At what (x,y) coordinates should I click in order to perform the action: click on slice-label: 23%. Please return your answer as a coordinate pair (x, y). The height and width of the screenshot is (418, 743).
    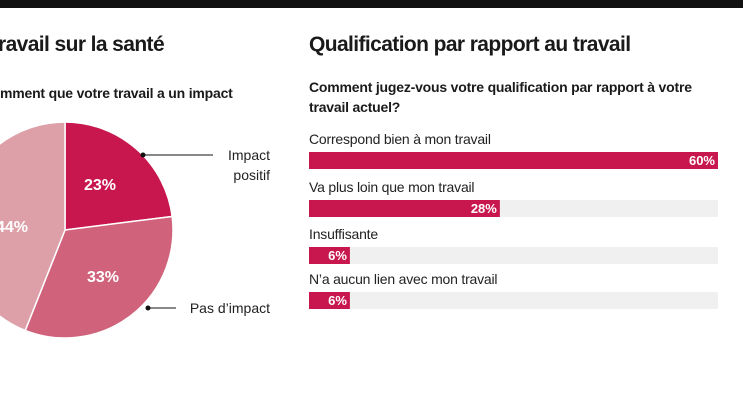
    Looking at the image, I should click on (100, 185).